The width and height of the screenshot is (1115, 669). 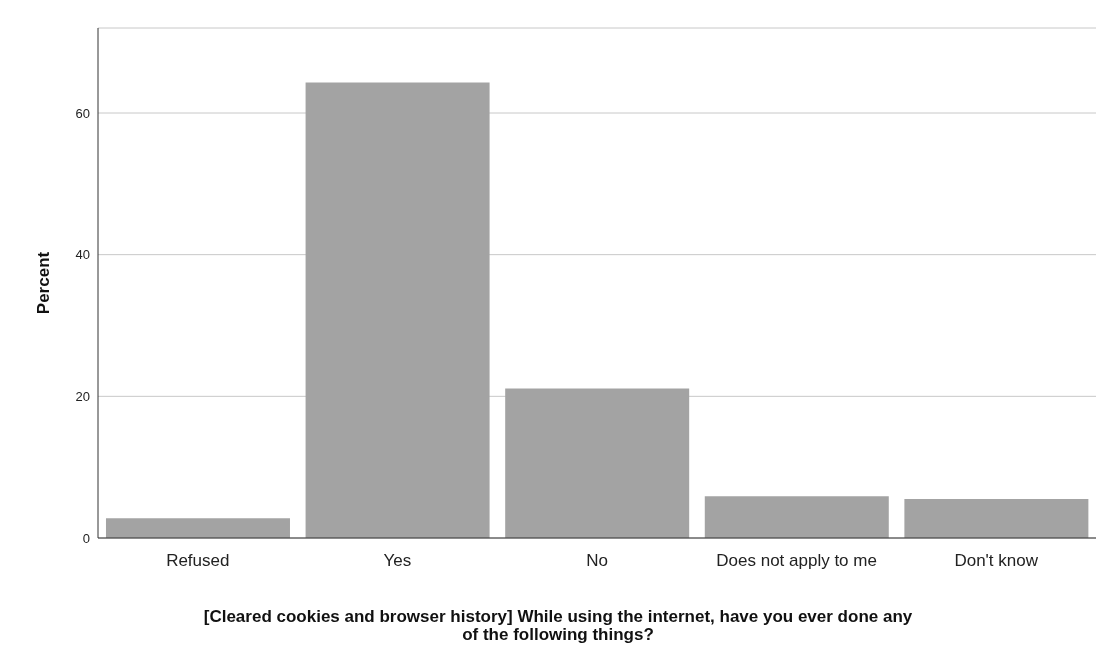 I want to click on x-tick-label: Does not apply to me, so click(x=796, y=561).